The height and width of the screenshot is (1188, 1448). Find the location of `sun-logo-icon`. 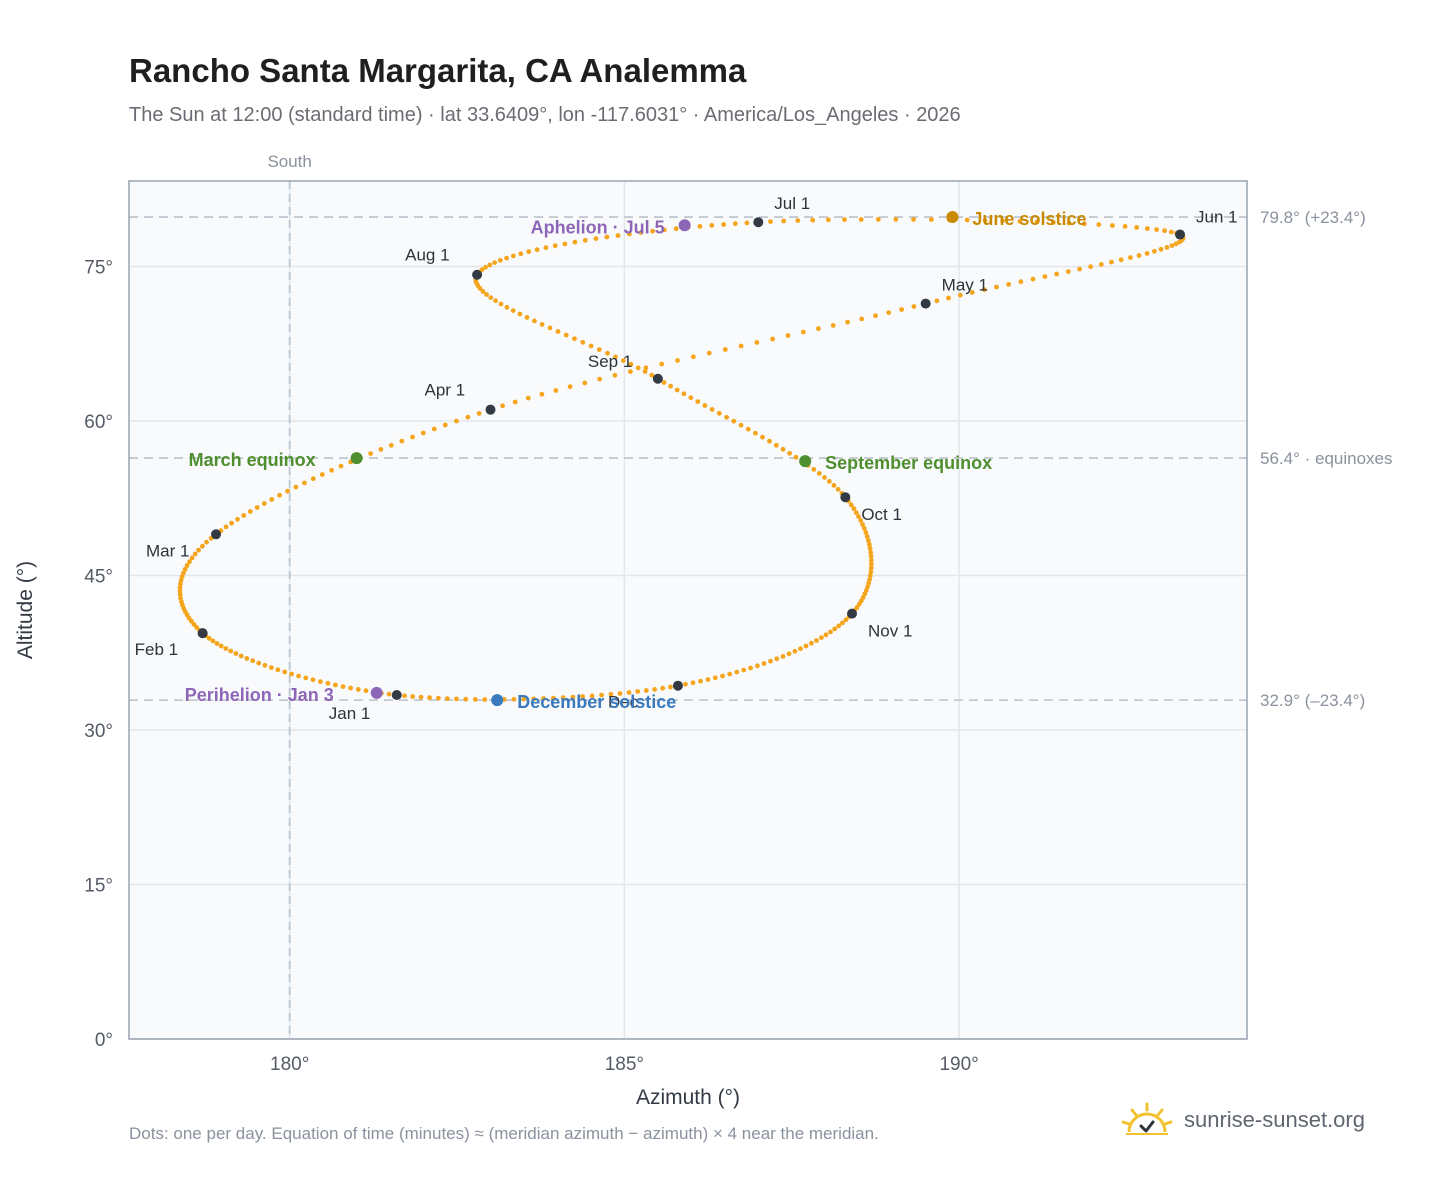

sun-logo-icon is located at coordinates (1147, 1118).